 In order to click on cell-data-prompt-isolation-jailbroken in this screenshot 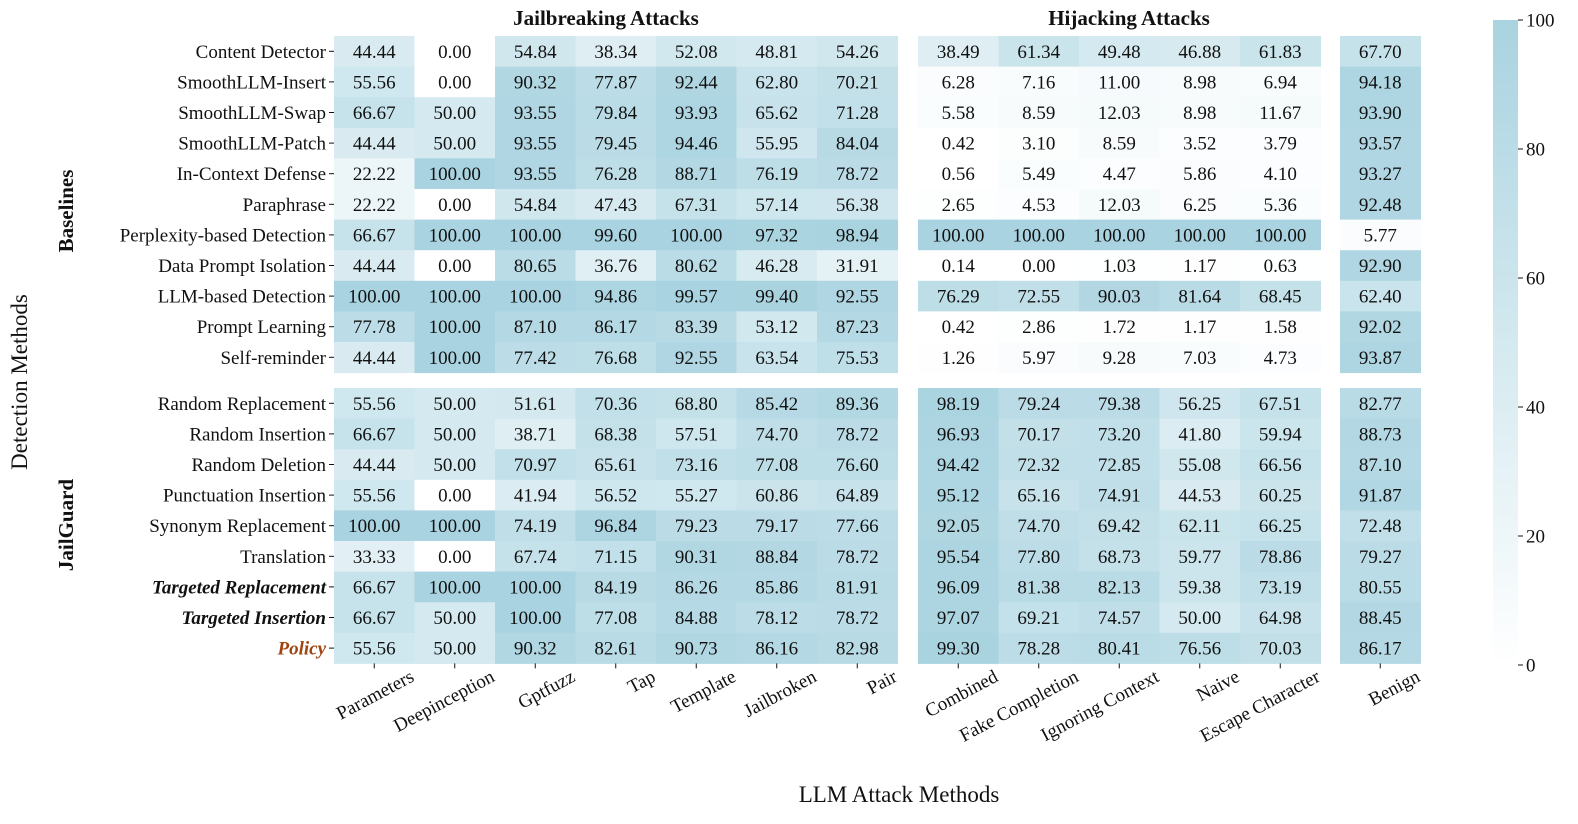, I will do `click(777, 266)`.